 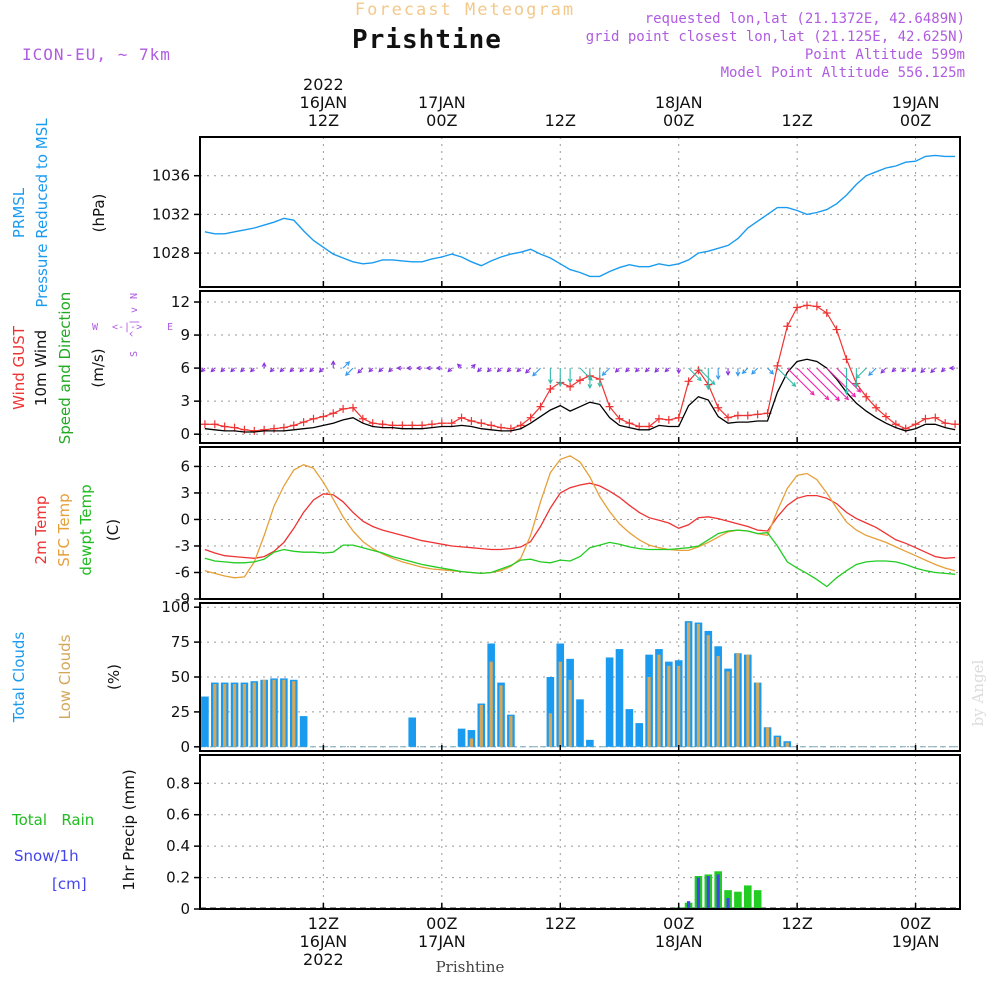 I want to click on clouds-ytick-label: 50, so click(x=180, y=677).